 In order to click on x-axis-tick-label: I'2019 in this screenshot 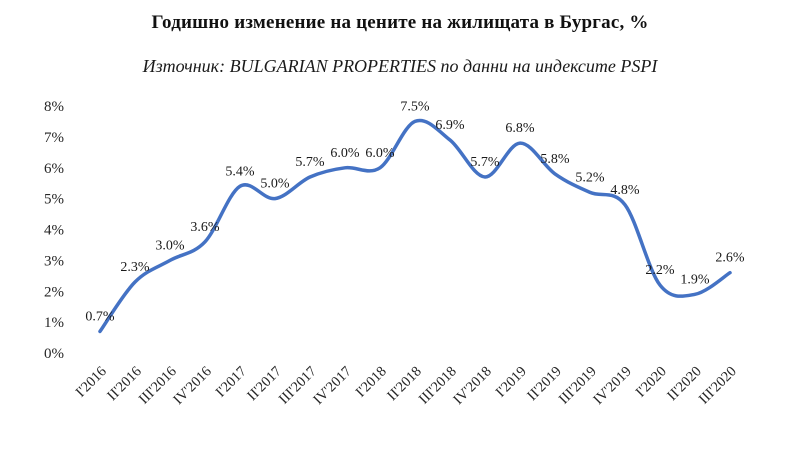, I will do `click(511, 382)`.